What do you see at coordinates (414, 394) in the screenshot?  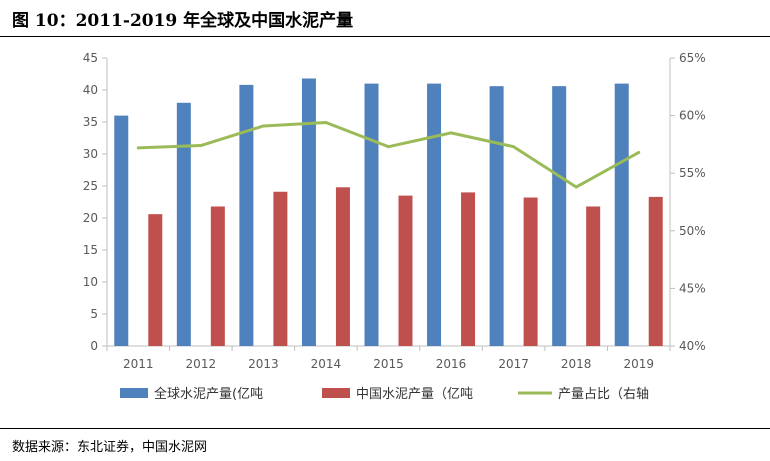 I see `legend-label: 中国水泥产量（亿吨` at bounding box center [414, 394].